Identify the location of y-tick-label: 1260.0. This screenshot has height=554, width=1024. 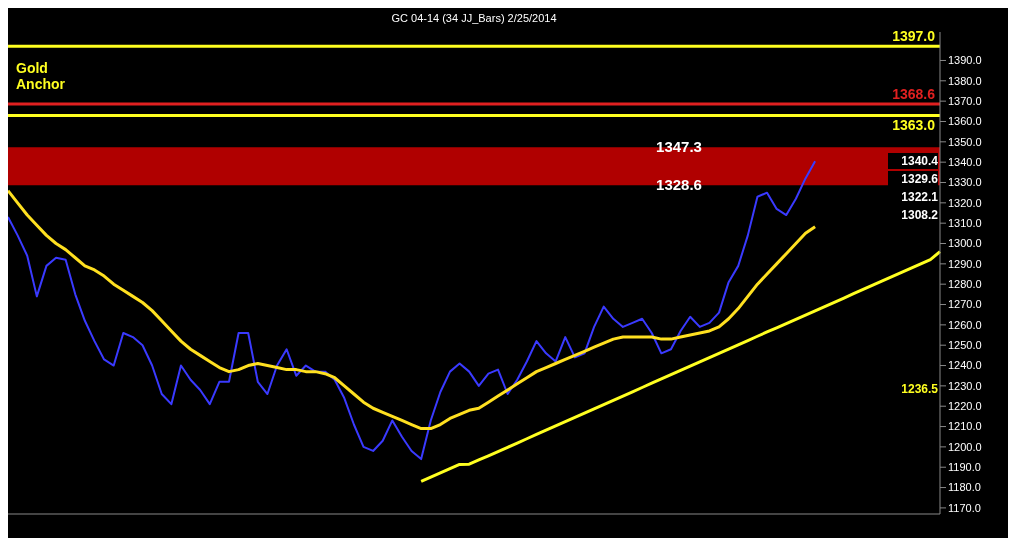
(965, 324).